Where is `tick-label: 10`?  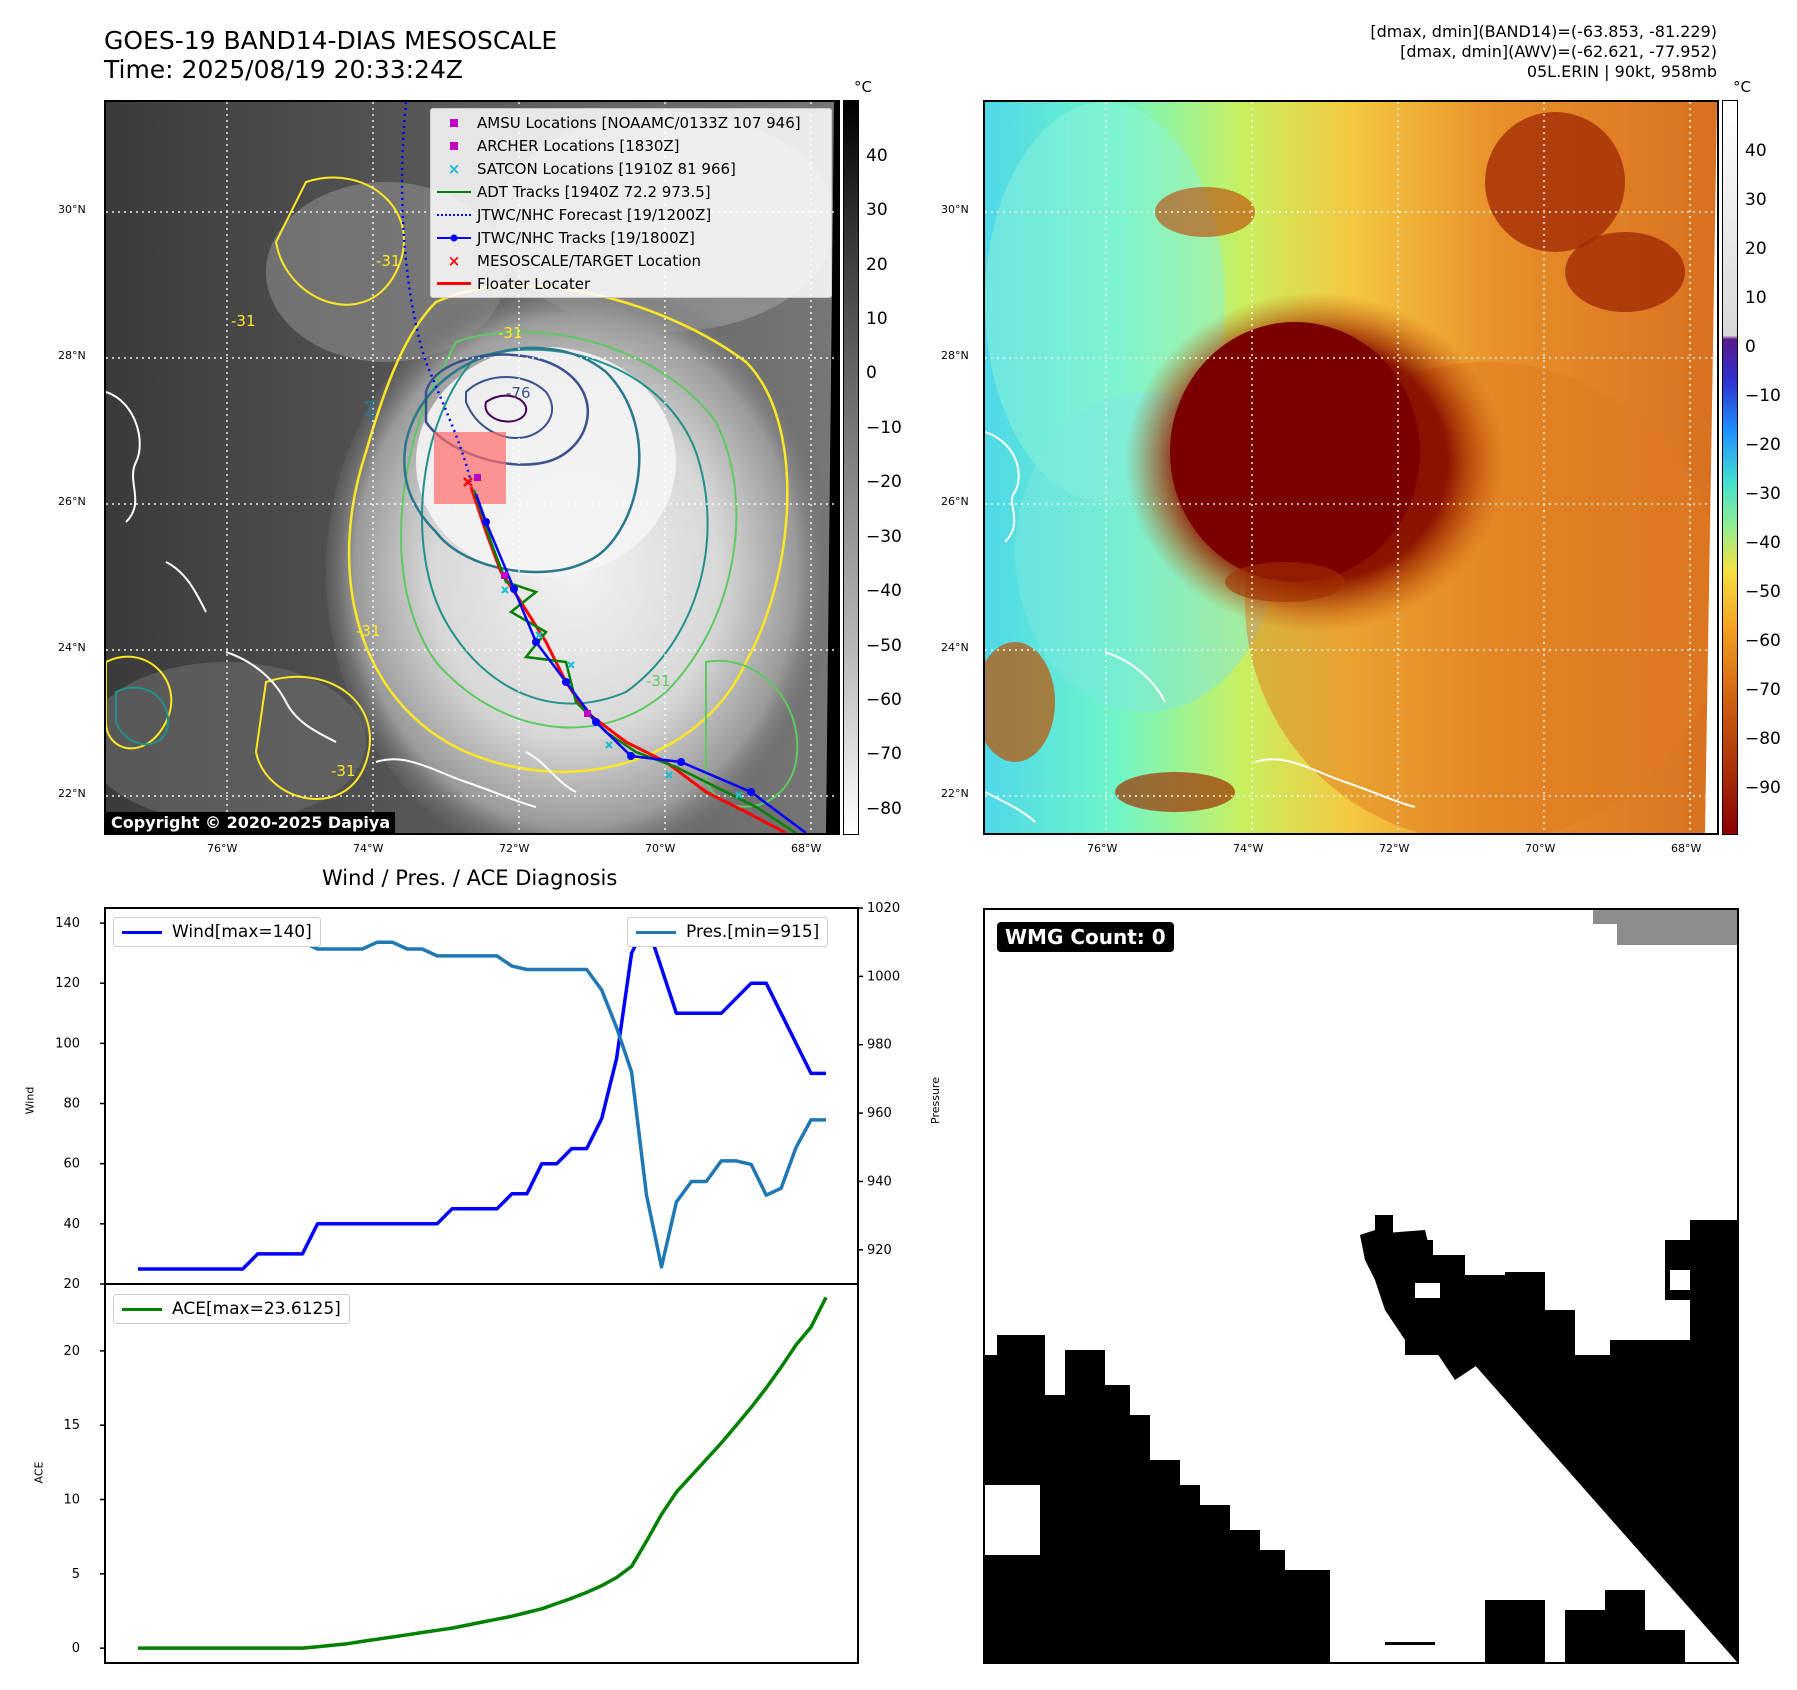 tick-label: 10 is located at coordinates (71, 1500).